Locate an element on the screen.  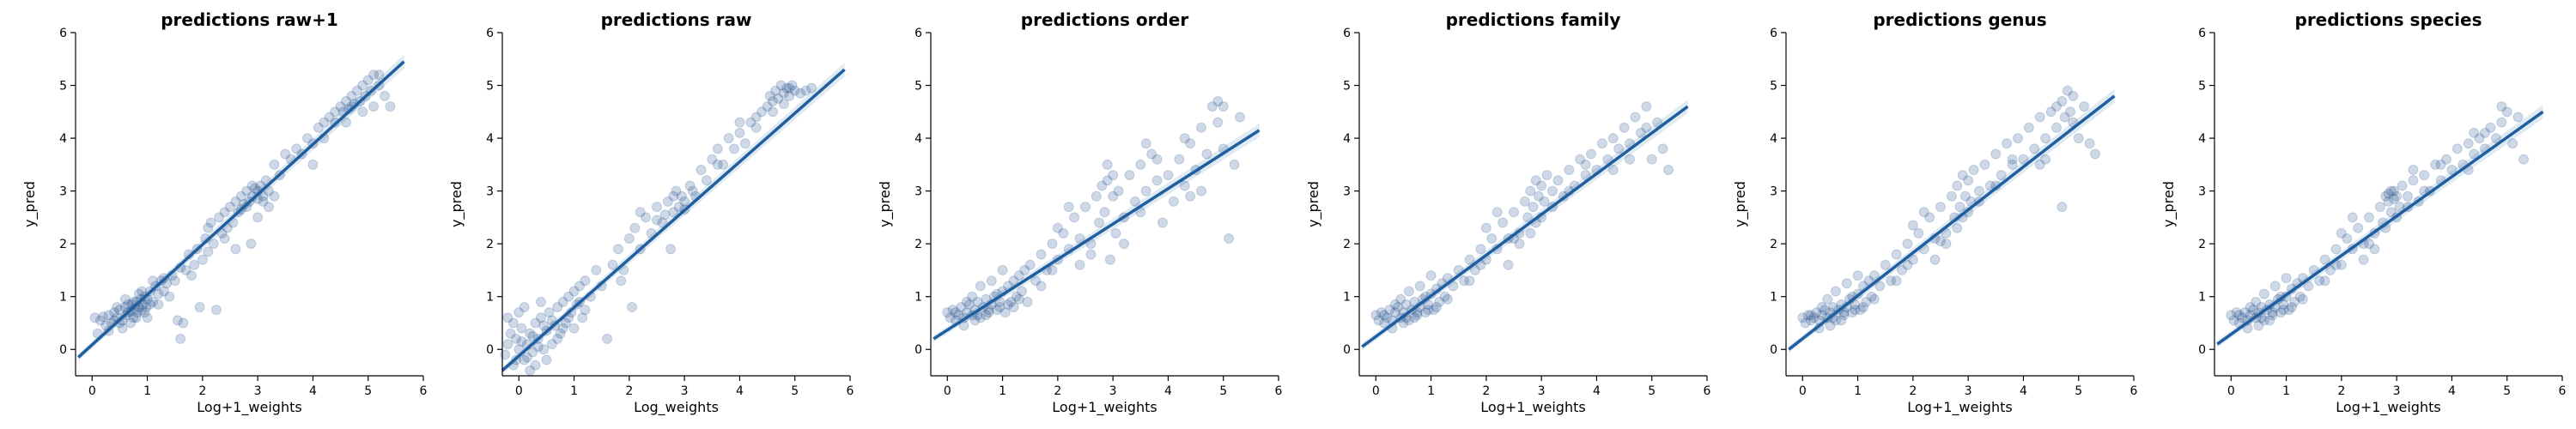
y-axis-label: y_pred is located at coordinates (30, 204).